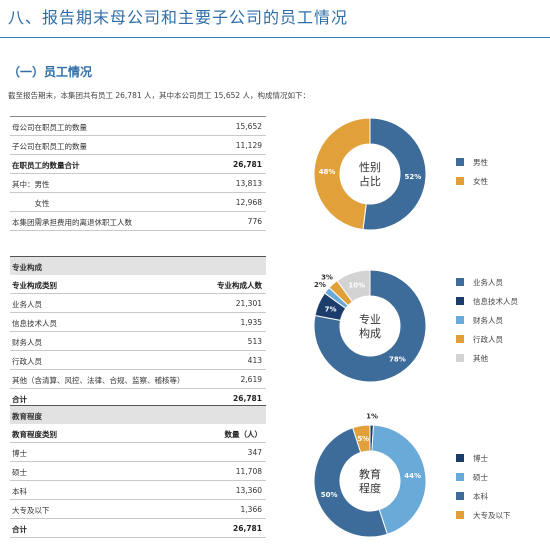  I want to click on row-label: 子公司在职员工的数量, so click(49, 146).